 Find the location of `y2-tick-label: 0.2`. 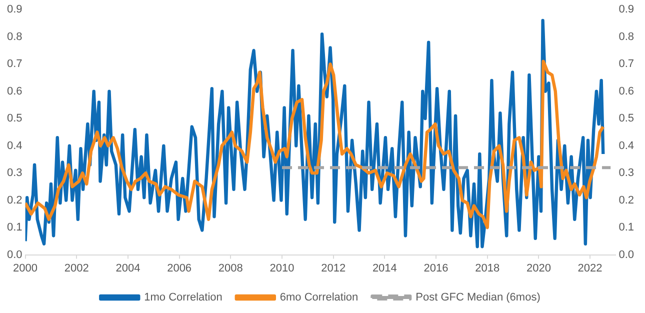

y2-tick-label: 0.2 is located at coordinates (626, 200).